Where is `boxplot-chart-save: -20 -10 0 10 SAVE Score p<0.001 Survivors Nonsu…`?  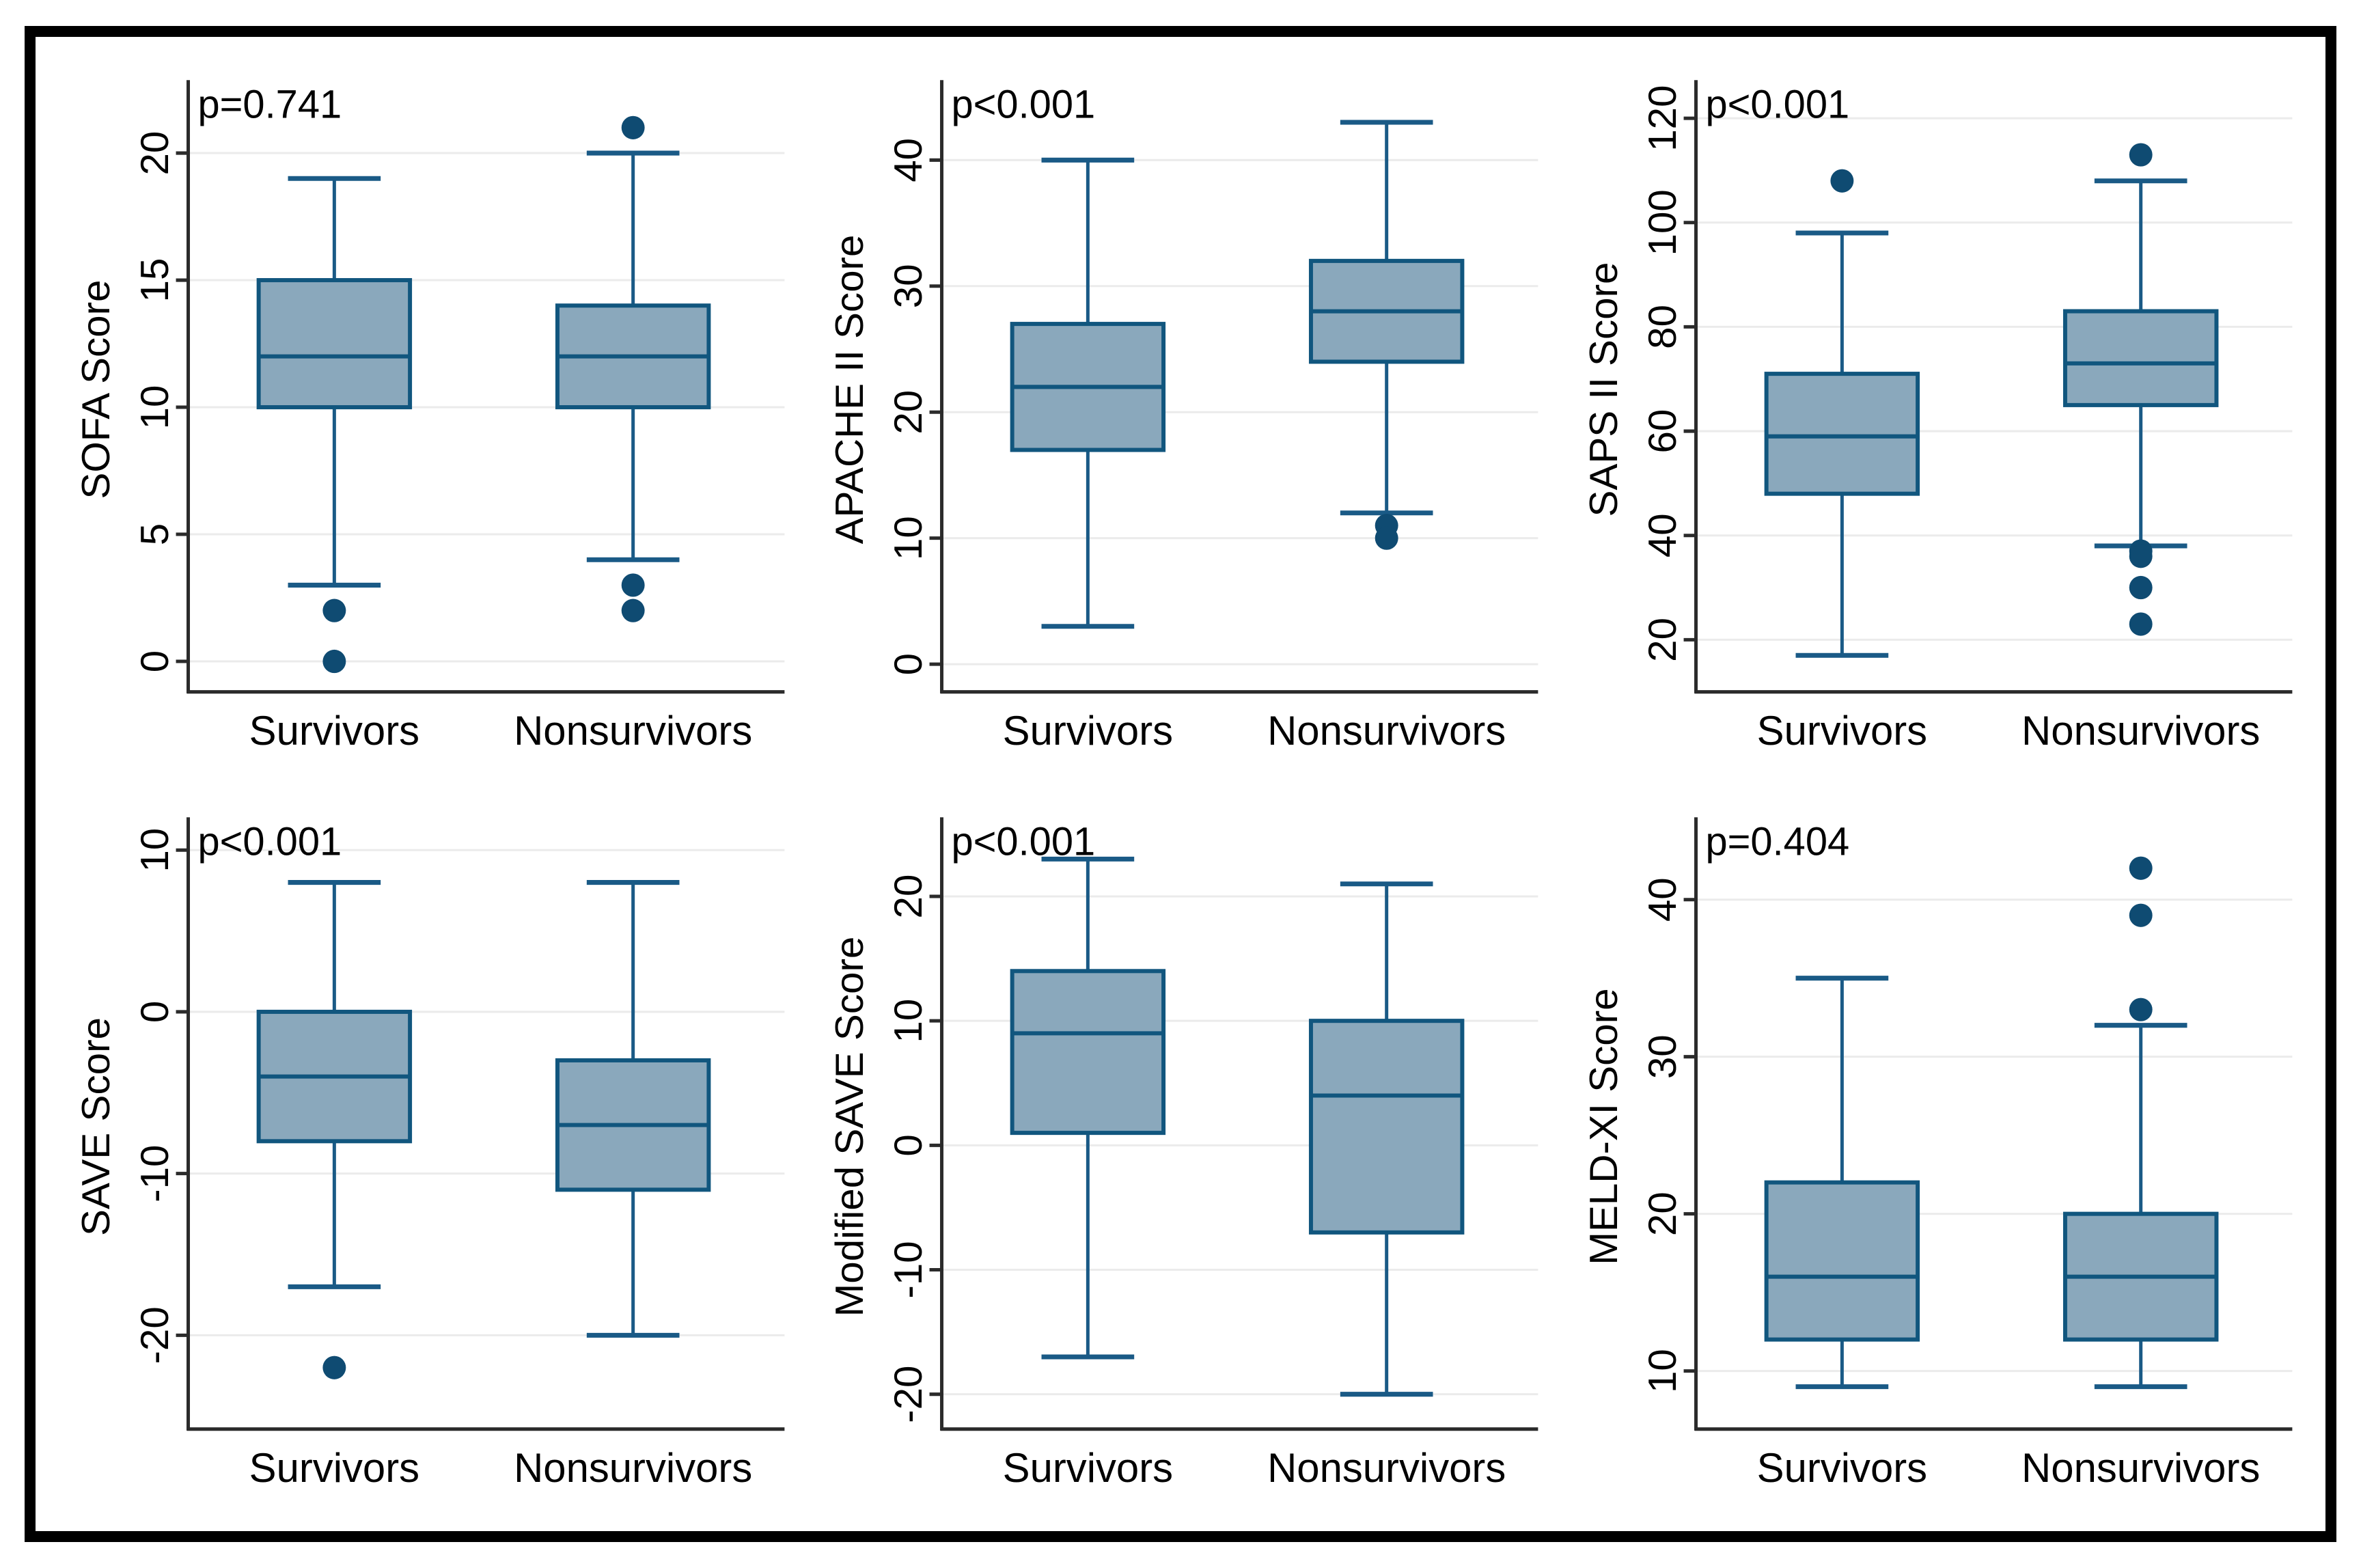 boxplot-chart-save: -20 -10 0 10 SAVE Score p<0.001 Survivors Nonsu… is located at coordinates (429, 1154).